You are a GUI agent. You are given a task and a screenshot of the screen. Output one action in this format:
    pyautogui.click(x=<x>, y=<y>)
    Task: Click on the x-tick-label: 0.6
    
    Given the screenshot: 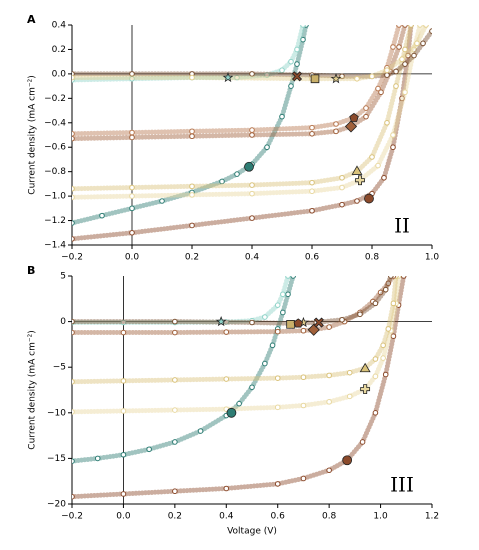 What is the action you would take?
    pyautogui.click(x=278, y=517)
    